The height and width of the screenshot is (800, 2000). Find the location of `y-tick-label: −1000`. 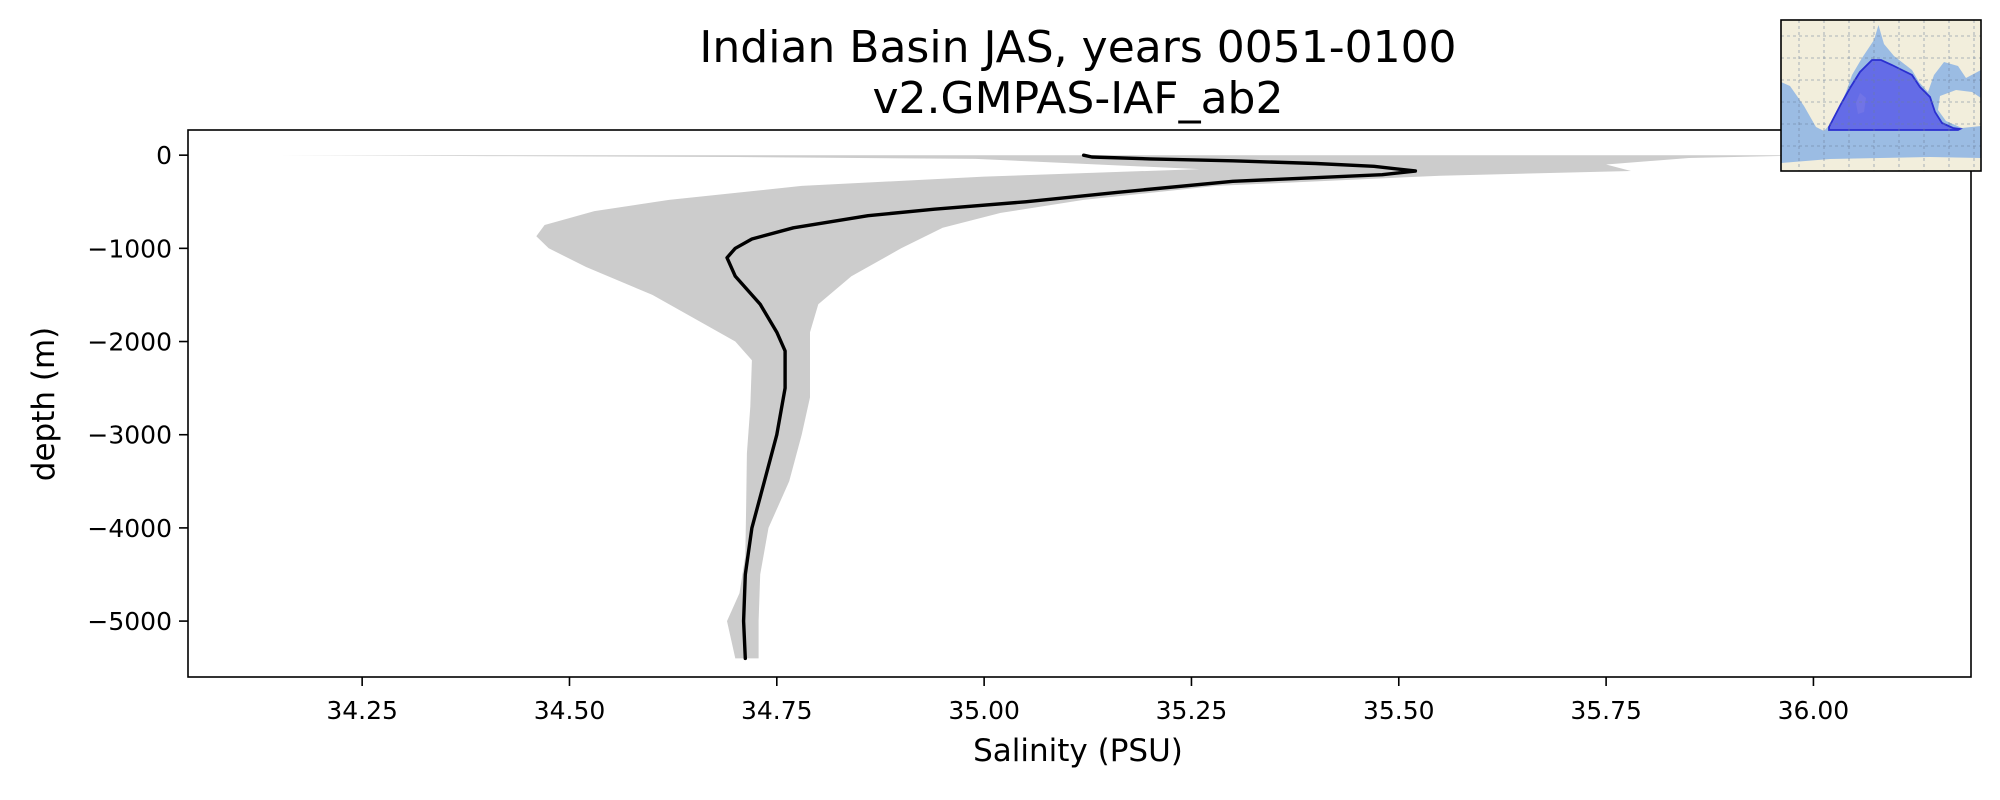

y-tick-label: −1000 is located at coordinates (129, 248).